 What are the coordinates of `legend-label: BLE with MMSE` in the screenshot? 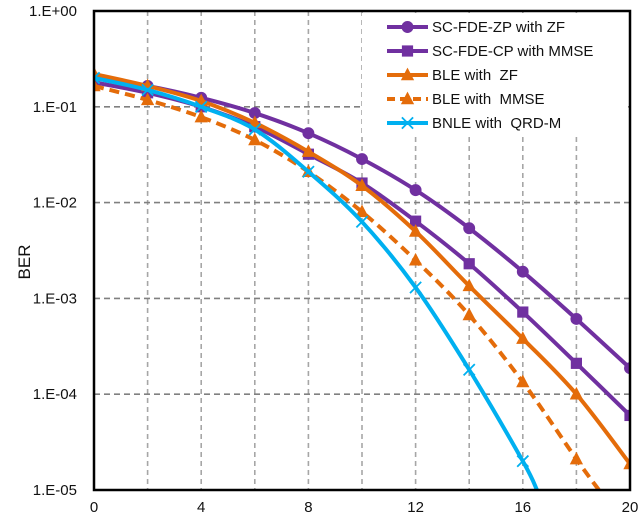 It's located at (488, 99).